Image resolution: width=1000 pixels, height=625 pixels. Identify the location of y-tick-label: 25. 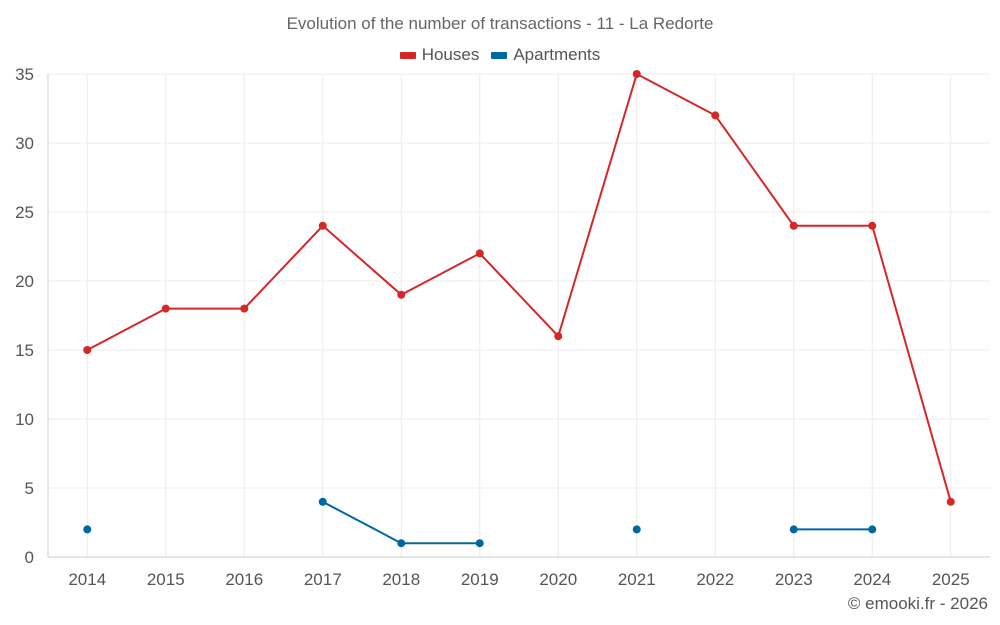
(24, 212).